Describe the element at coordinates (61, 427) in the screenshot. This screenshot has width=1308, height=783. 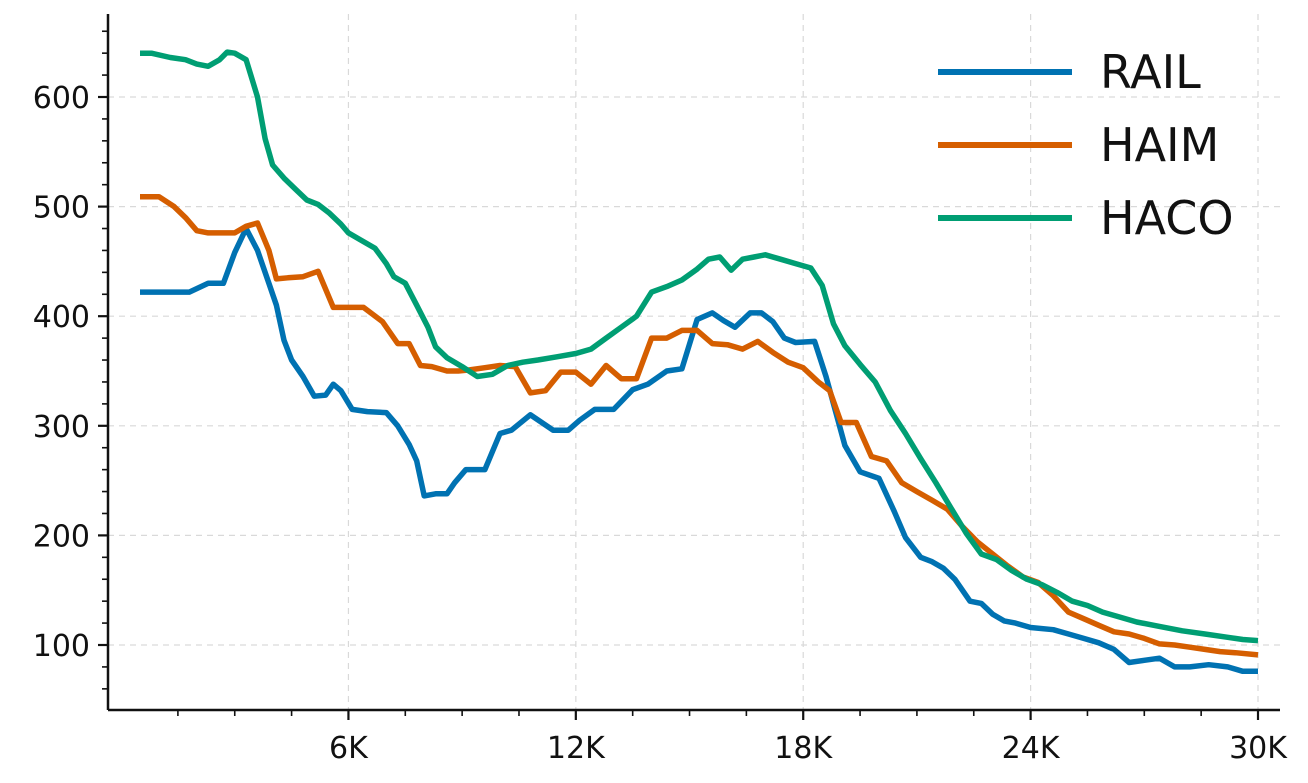
I see `y-tick-label: 300` at that location.